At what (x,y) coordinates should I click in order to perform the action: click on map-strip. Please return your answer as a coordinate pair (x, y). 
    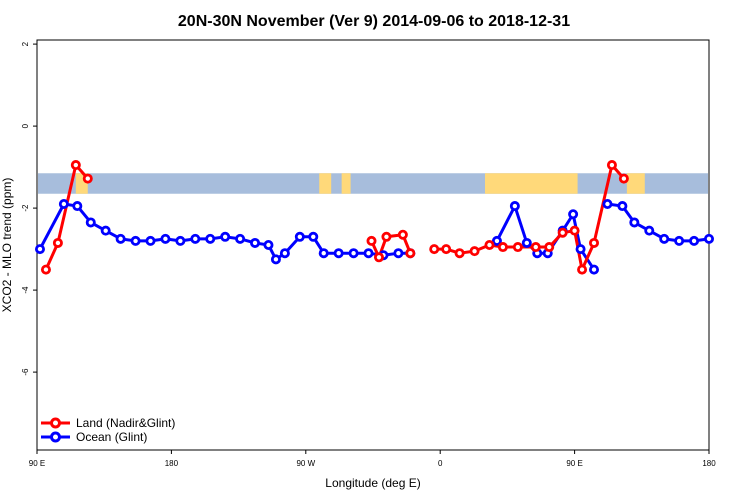
    Looking at the image, I should click on (373, 183).